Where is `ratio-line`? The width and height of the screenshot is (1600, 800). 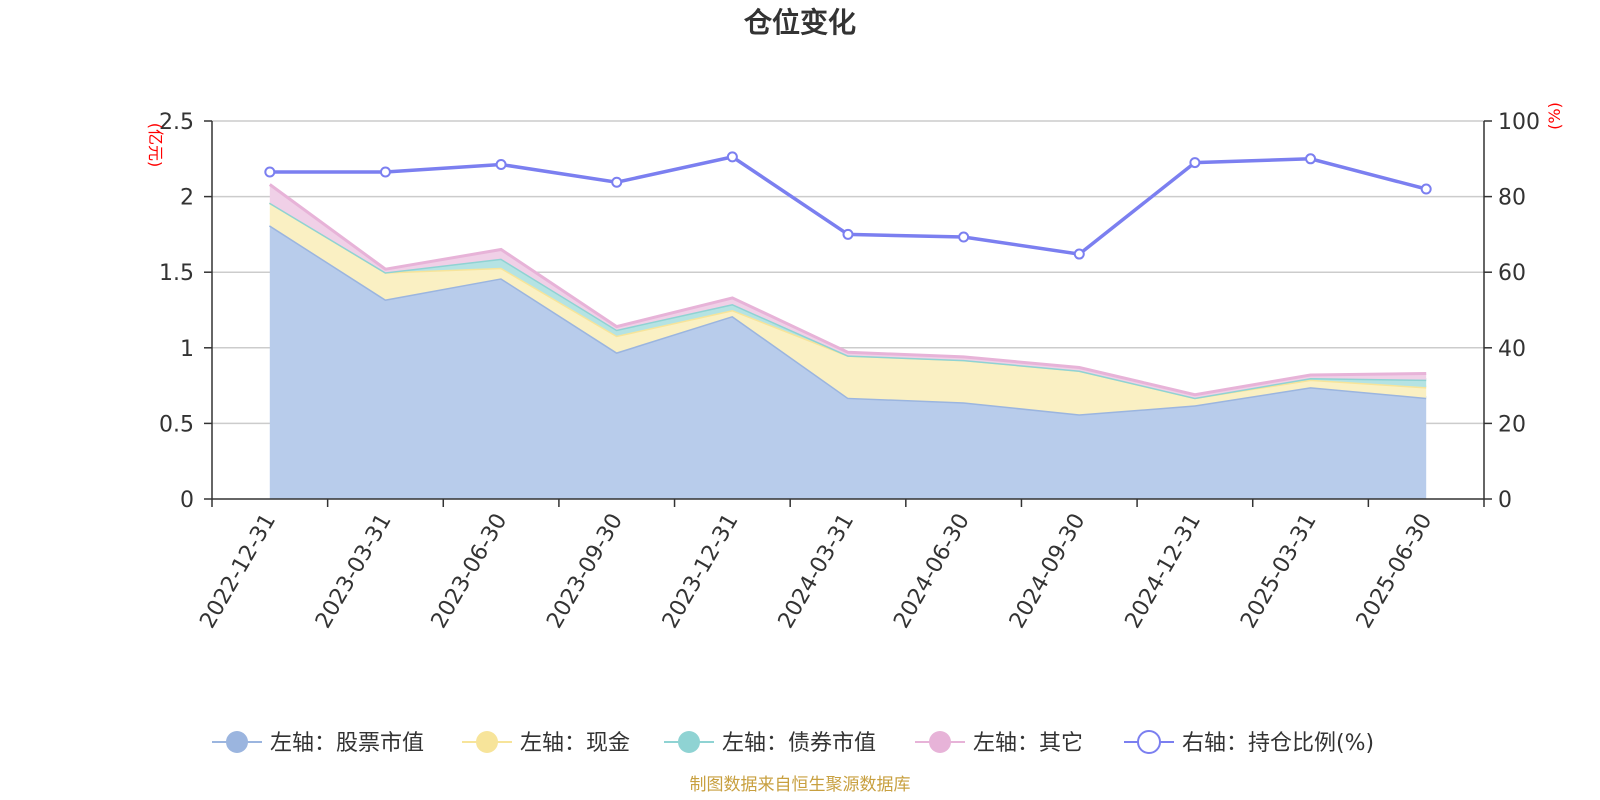
ratio-line is located at coordinates (848, 205).